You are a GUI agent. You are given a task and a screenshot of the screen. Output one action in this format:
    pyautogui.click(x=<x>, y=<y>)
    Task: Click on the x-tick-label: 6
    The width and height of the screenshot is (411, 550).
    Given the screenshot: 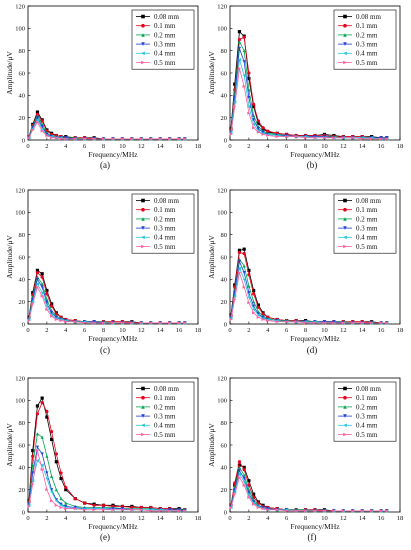 What is the action you would take?
    pyautogui.click(x=287, y=330)
    